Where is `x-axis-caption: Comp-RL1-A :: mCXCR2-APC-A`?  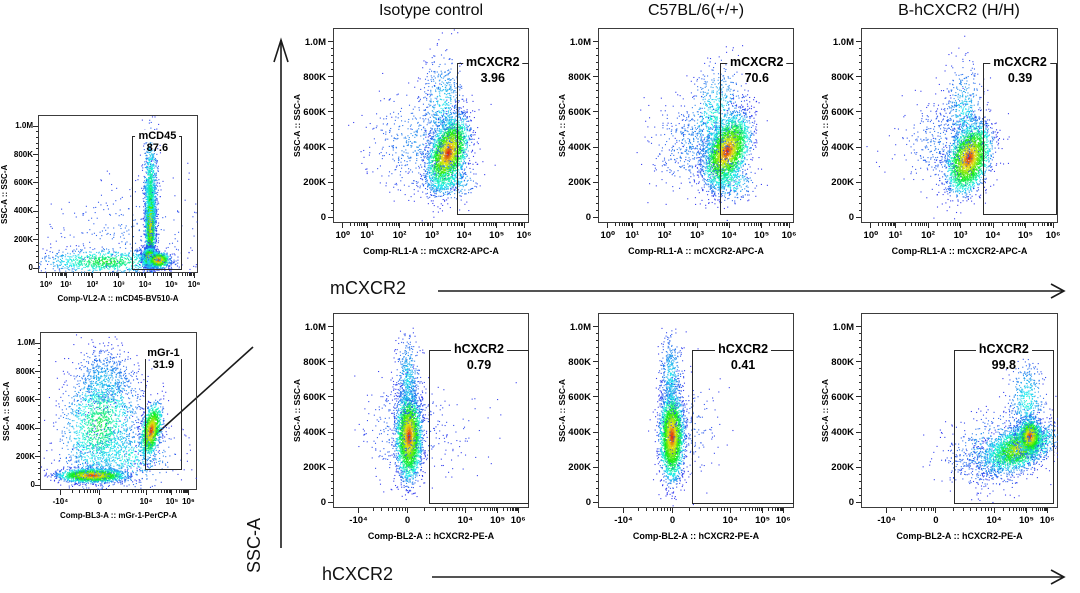
x-axis-caption: Comp-RL1-A :: mCXCR2-APC-A is located at coordinates (959, 251).